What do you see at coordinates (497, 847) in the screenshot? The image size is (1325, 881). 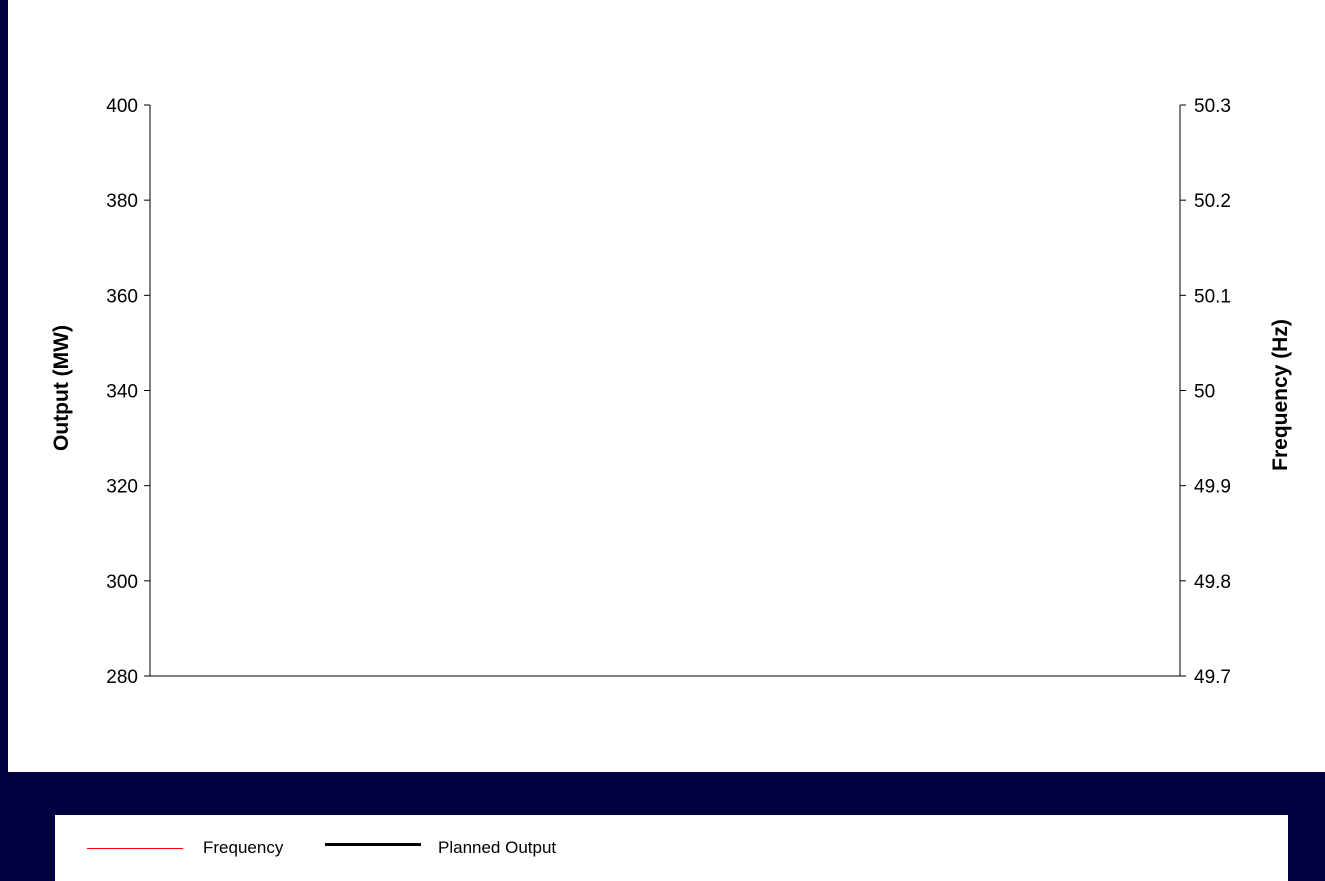 I see `legend-label-planned-output: Planned Output` at bounding box center [497, 847].